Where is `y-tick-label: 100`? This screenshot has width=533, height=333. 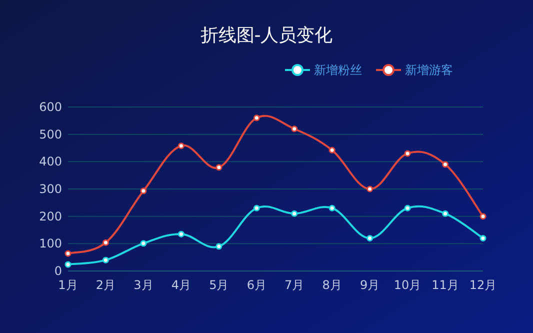 y-tick-label: 100 is located at coordinates (50, 243).